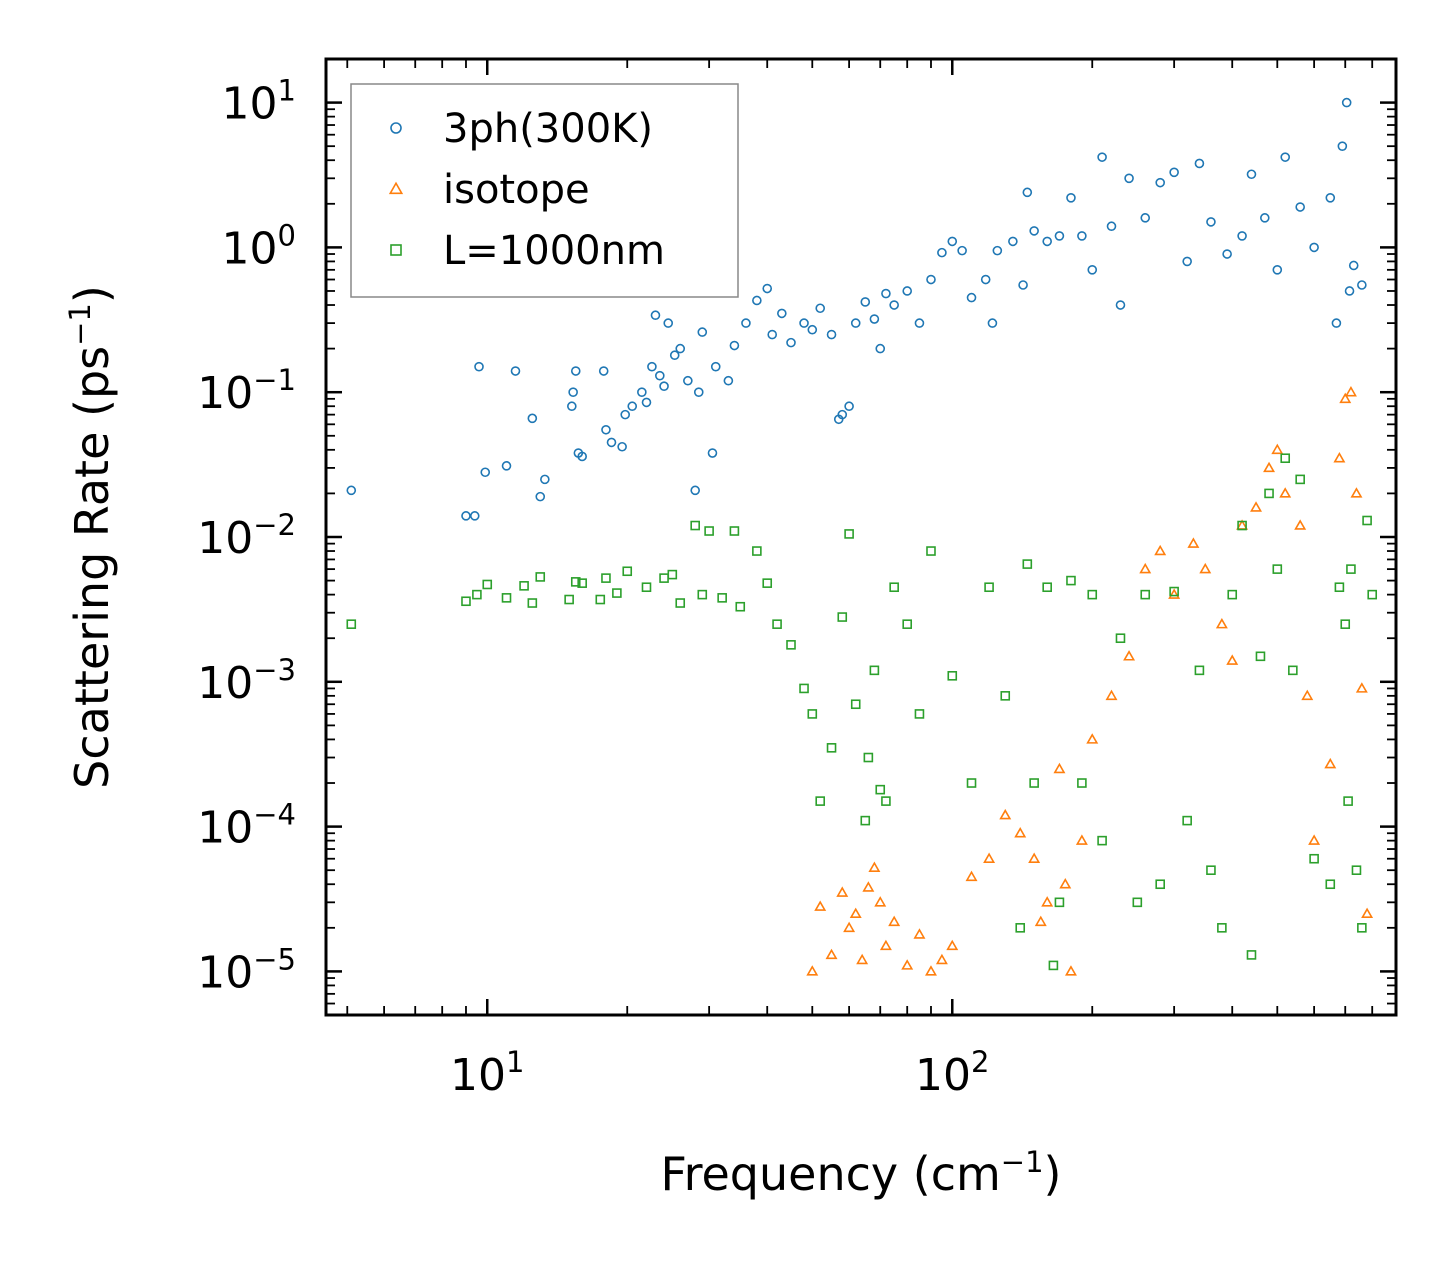 The height and width of the screenshot is (1265, 1455). What do you see at coordinates (548, 129) in the screenshot?
I see `legend-label: 3ph(300K)` at bounding box center [548, 129].